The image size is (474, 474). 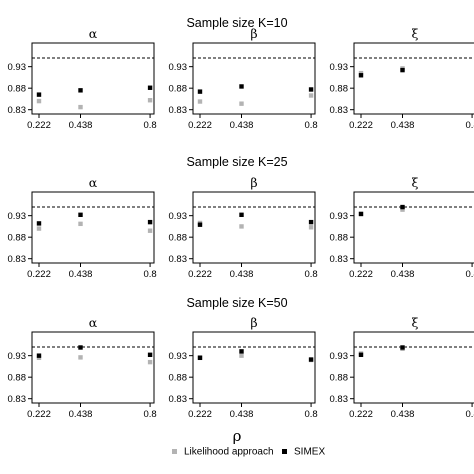 I want to click on row-title: Sample size K=10, so click(x=236, y=23).